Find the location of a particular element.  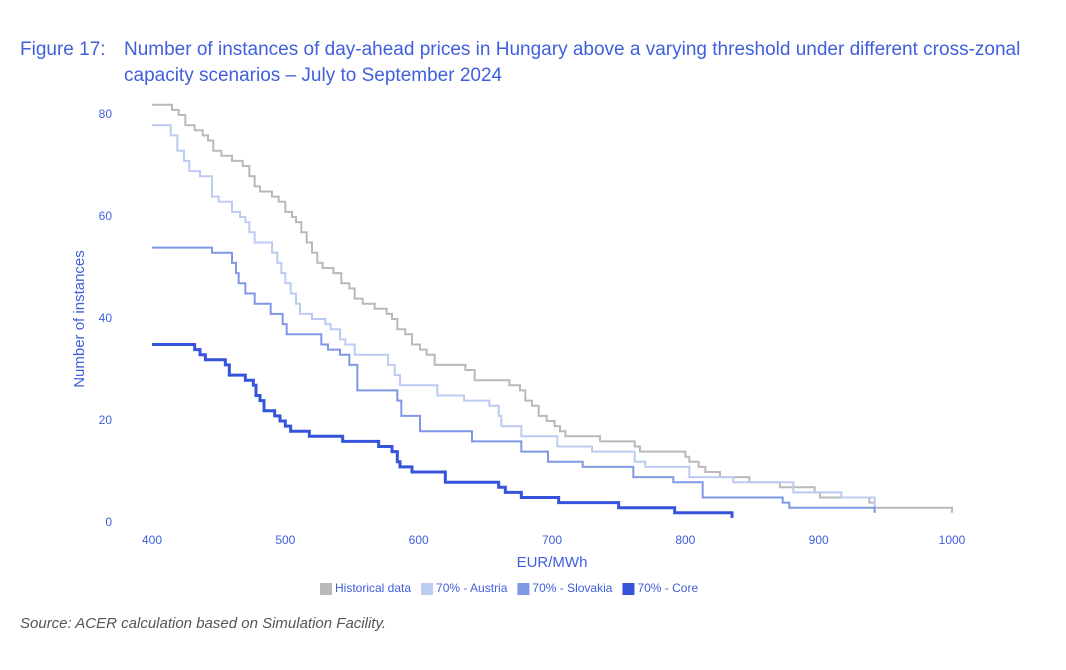

y-tick-label: 0 is located at coordinates (108, 522).